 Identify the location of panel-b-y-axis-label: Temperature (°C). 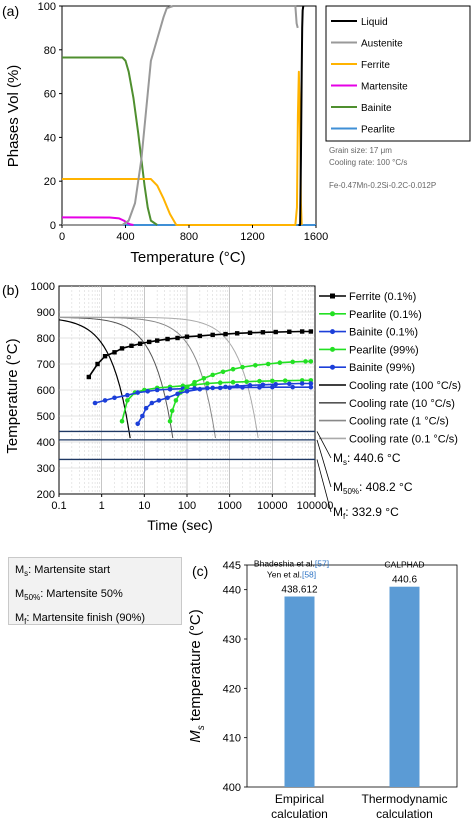
(12, 395).